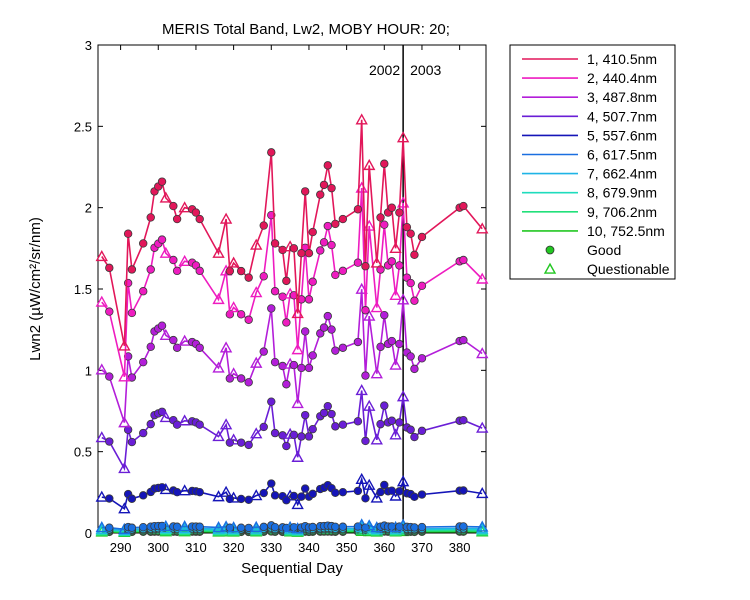 The image size is (750, 600). What do you see at coordinates (196, 547) in the screenshot?
I see `x-tick-label: 310` at bounding box center [196, 547].